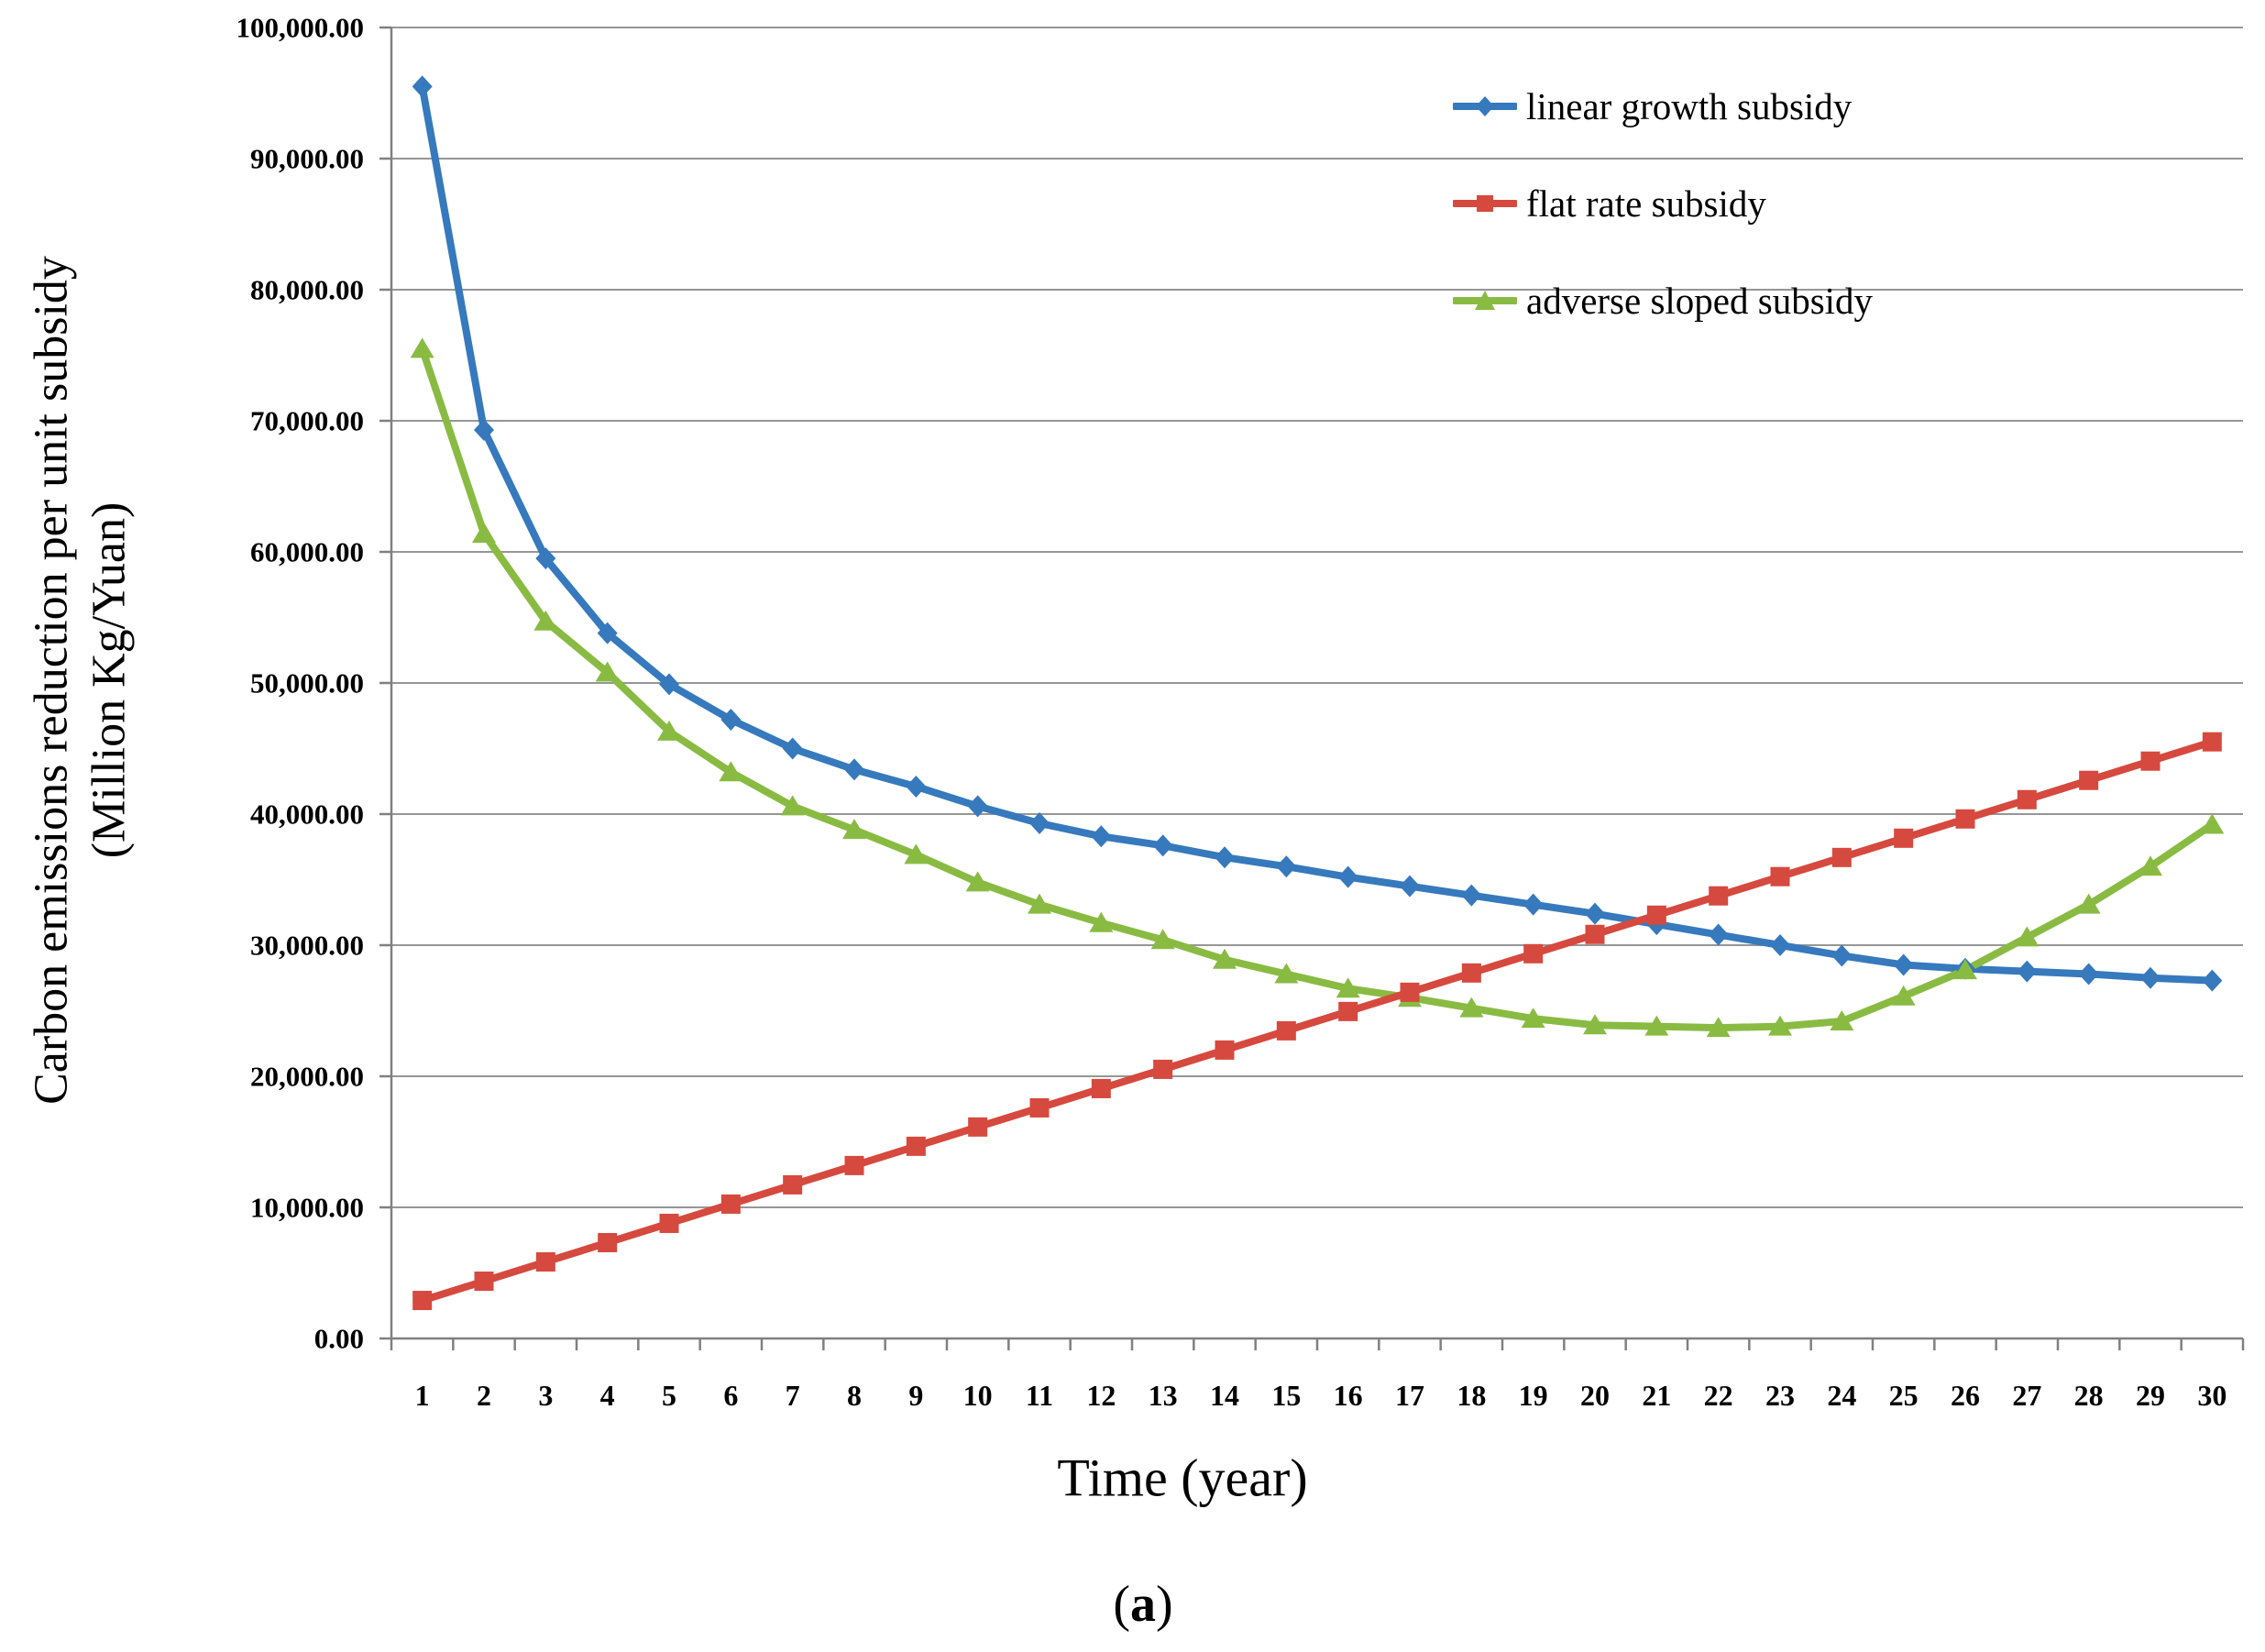 The width and height of the screenshot is (2265, 1652). What do you see at coordinates (1780, 1395) in the screenshot?
I see `x-tick-label: 23` at bounding box center [1780, 1395].